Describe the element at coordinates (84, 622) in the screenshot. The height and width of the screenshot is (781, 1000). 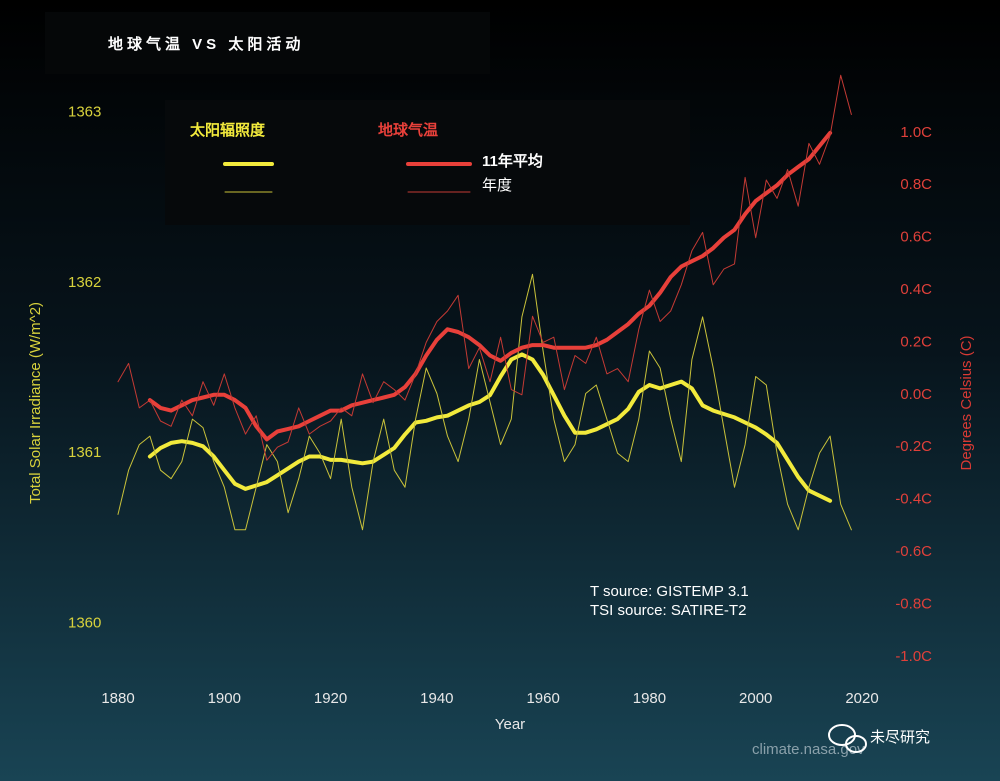
I see `y-tick-label: 1360` at that location.